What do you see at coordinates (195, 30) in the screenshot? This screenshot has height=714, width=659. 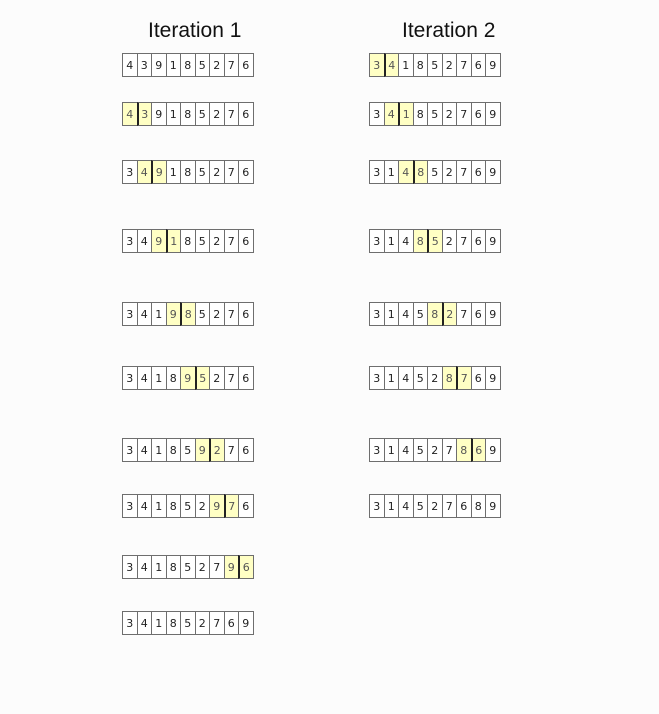 I see `iteration-1-title: Iteration 1` at bounding box center [195, 30].